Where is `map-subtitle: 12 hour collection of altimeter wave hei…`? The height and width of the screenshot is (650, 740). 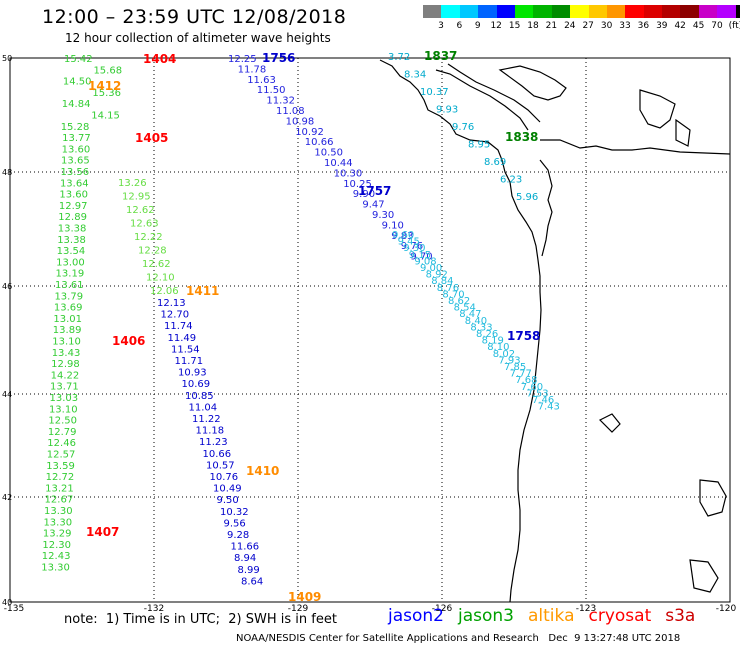 map-subtitle: 12 hour collection of altimeter wave hei… is located at coordinates (198, 38).